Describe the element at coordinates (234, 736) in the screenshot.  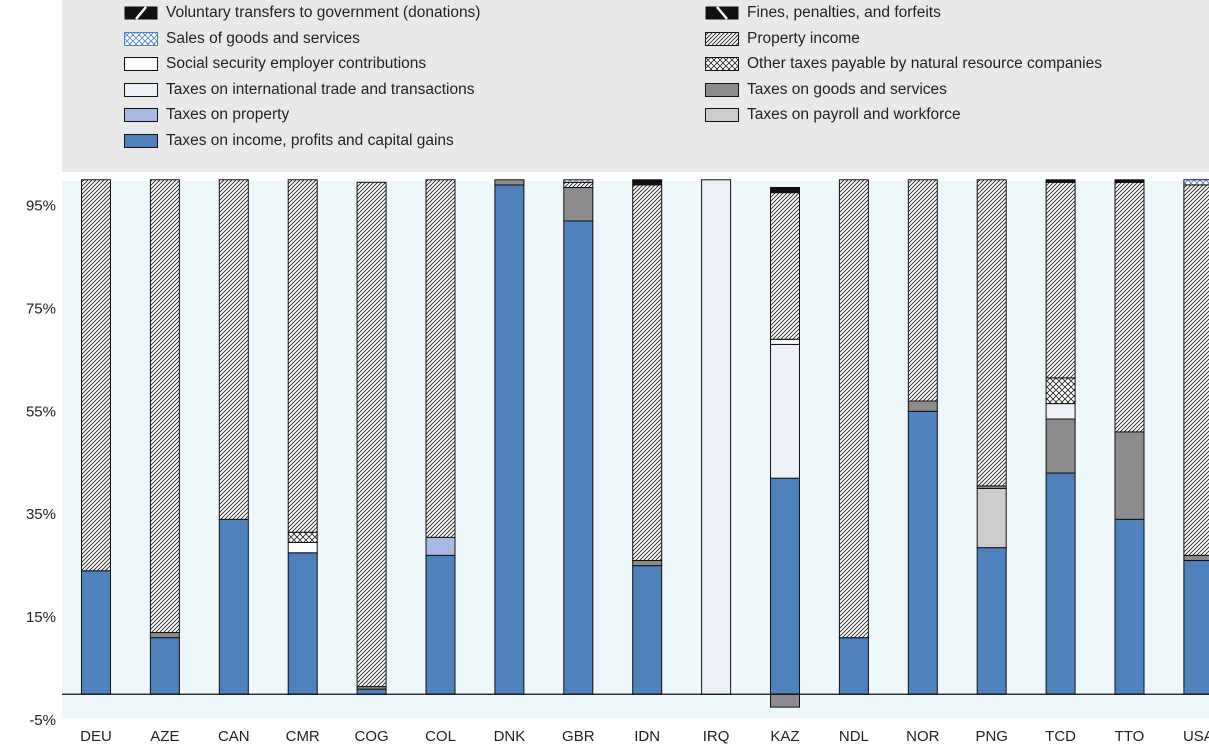
I see `x-tick-label: CAN` at that location.